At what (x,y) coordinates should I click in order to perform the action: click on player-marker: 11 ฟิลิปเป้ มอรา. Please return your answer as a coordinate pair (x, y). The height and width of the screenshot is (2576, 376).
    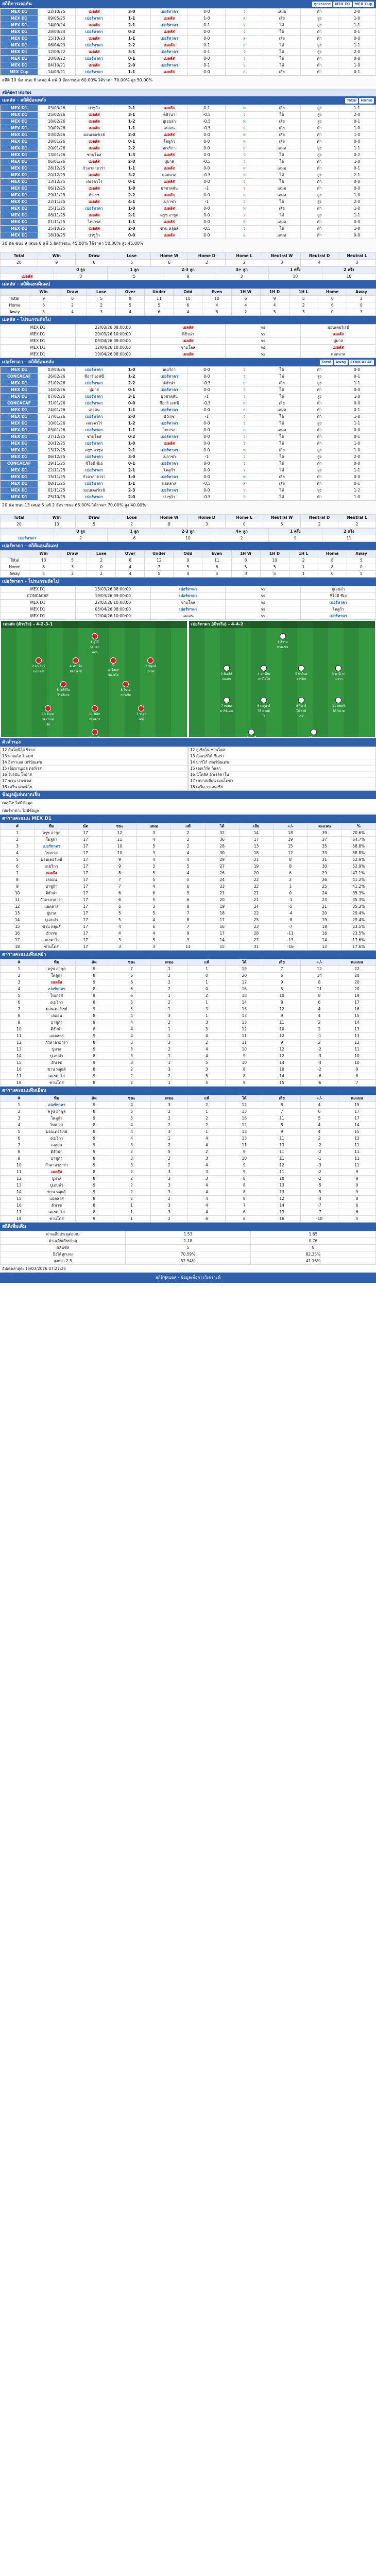
    Looking at the image, I should click on (94, 713).